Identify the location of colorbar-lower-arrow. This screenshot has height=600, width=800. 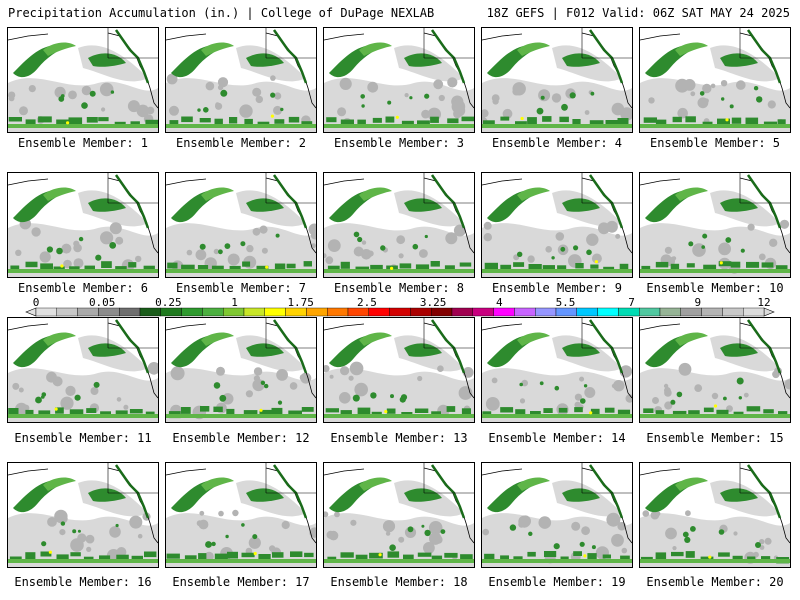
(31, 312).